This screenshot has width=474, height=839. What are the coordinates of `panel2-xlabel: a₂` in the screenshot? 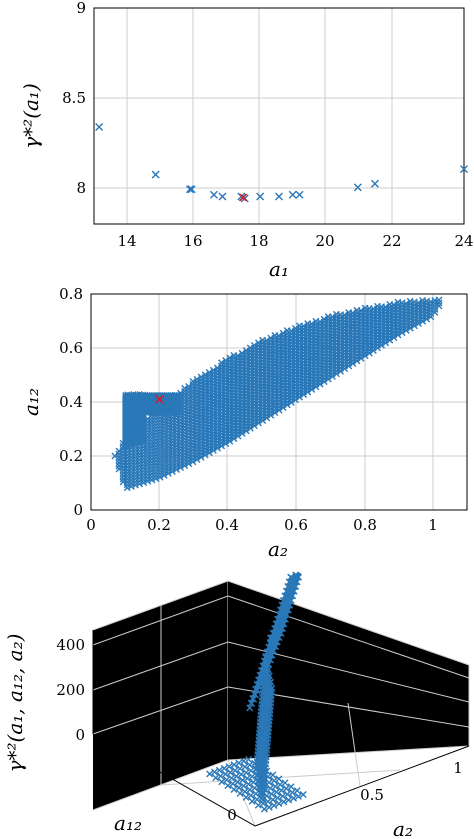 It's located at (278, 549).